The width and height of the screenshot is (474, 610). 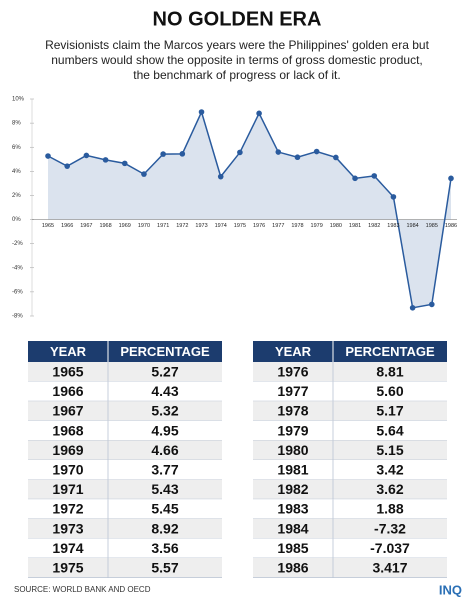 I want to click on table-cell: 1968, so click(x=67, y=430).